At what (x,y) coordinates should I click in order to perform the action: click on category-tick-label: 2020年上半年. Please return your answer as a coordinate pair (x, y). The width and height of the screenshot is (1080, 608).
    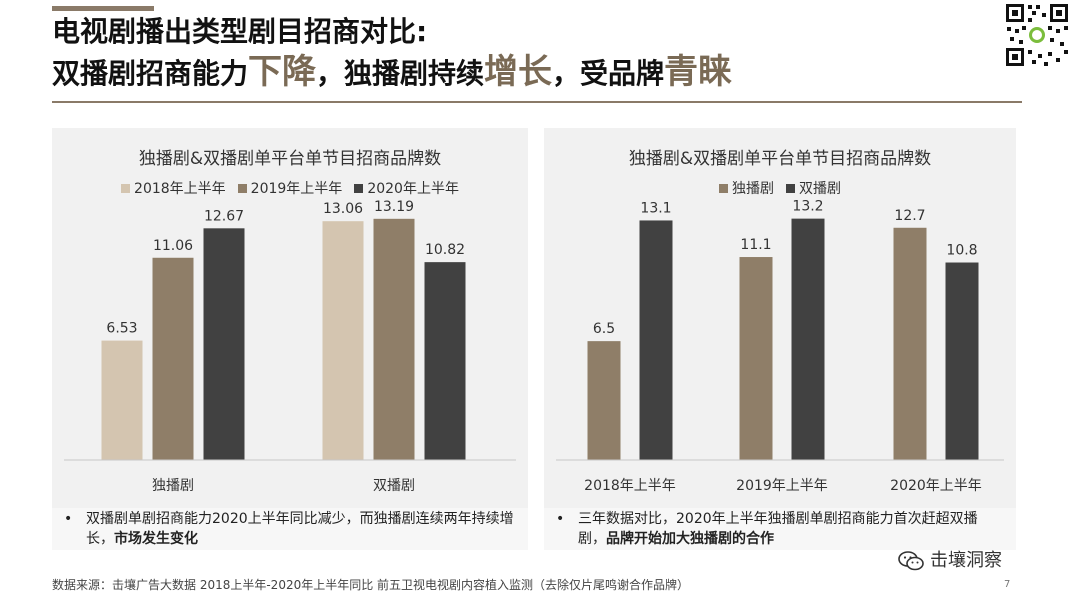
    Looking at the image, I should click on (936, 486).